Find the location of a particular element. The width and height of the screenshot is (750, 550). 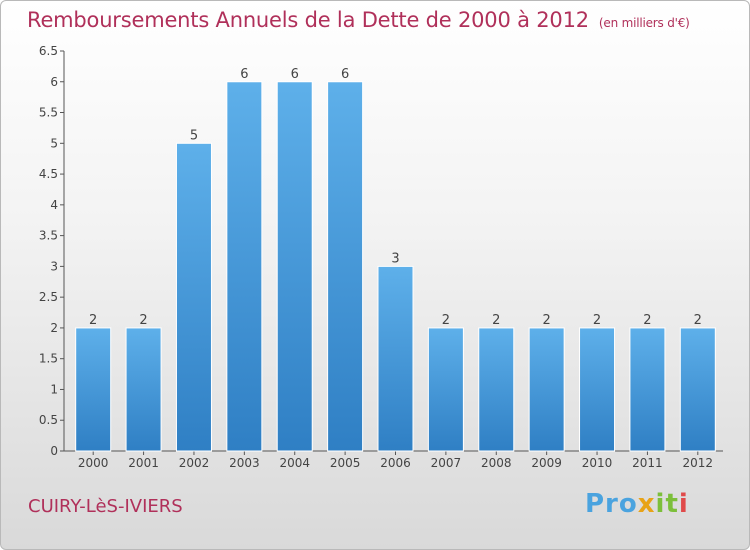

y-tick-label: 6 is located at coordinates (54, 82).